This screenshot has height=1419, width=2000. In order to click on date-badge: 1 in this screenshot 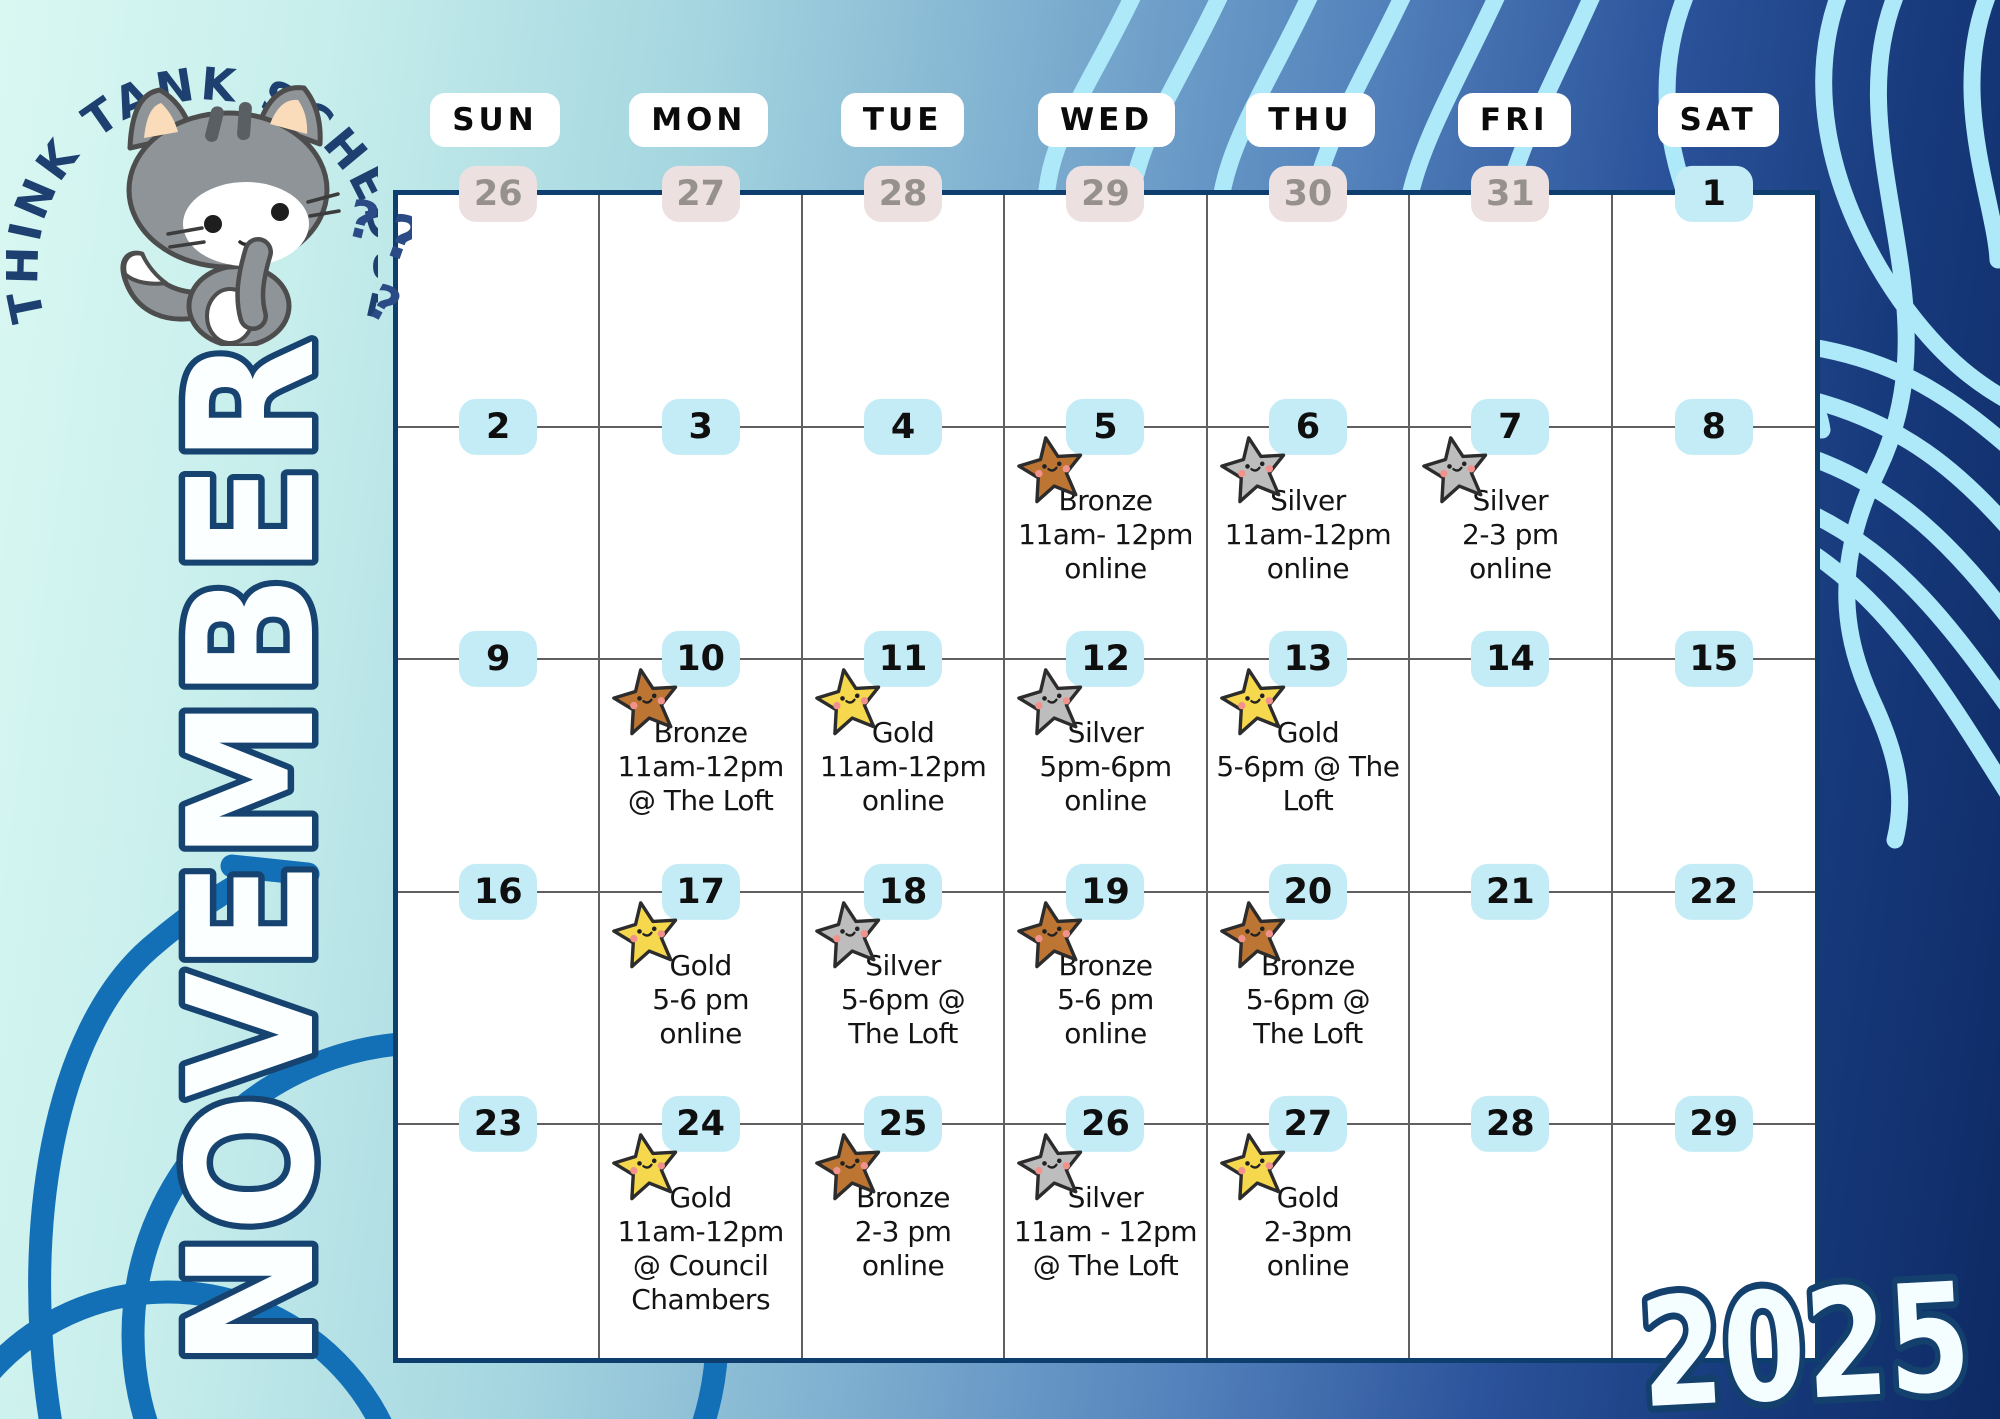, I will do `click(1713, 193)`.